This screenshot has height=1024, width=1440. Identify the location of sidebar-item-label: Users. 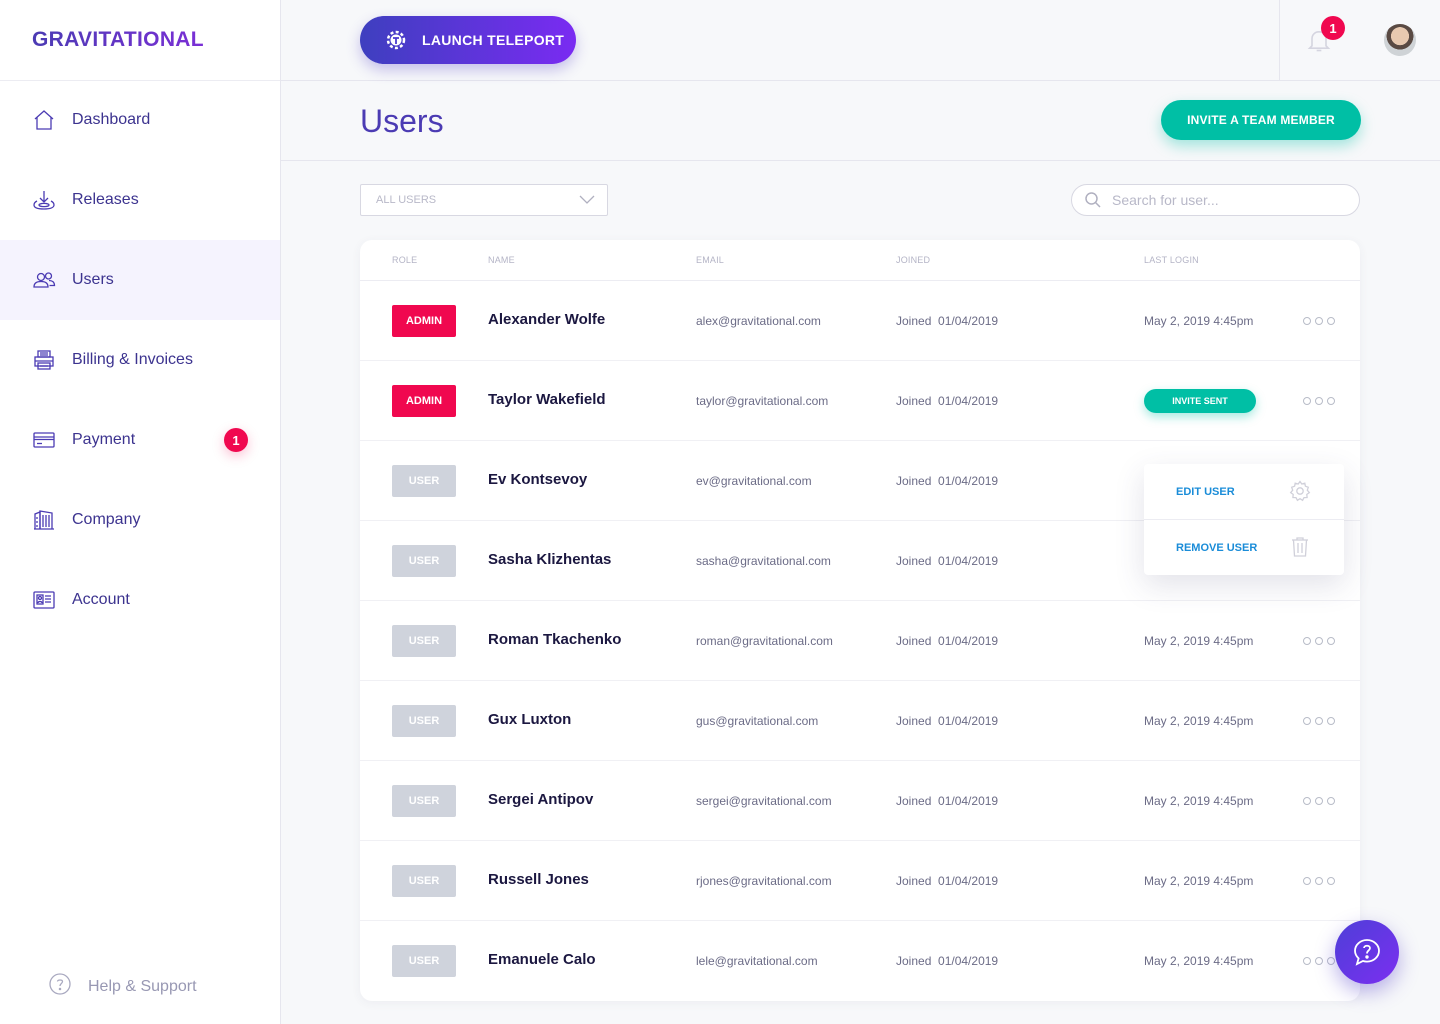
(93, 279).